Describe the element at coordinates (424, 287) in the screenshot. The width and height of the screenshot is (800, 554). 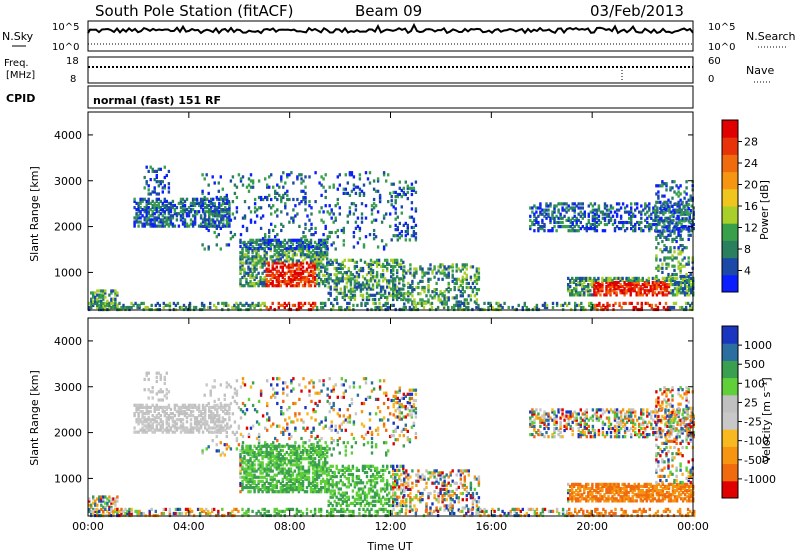
I see `power-cell-1954` at that location.